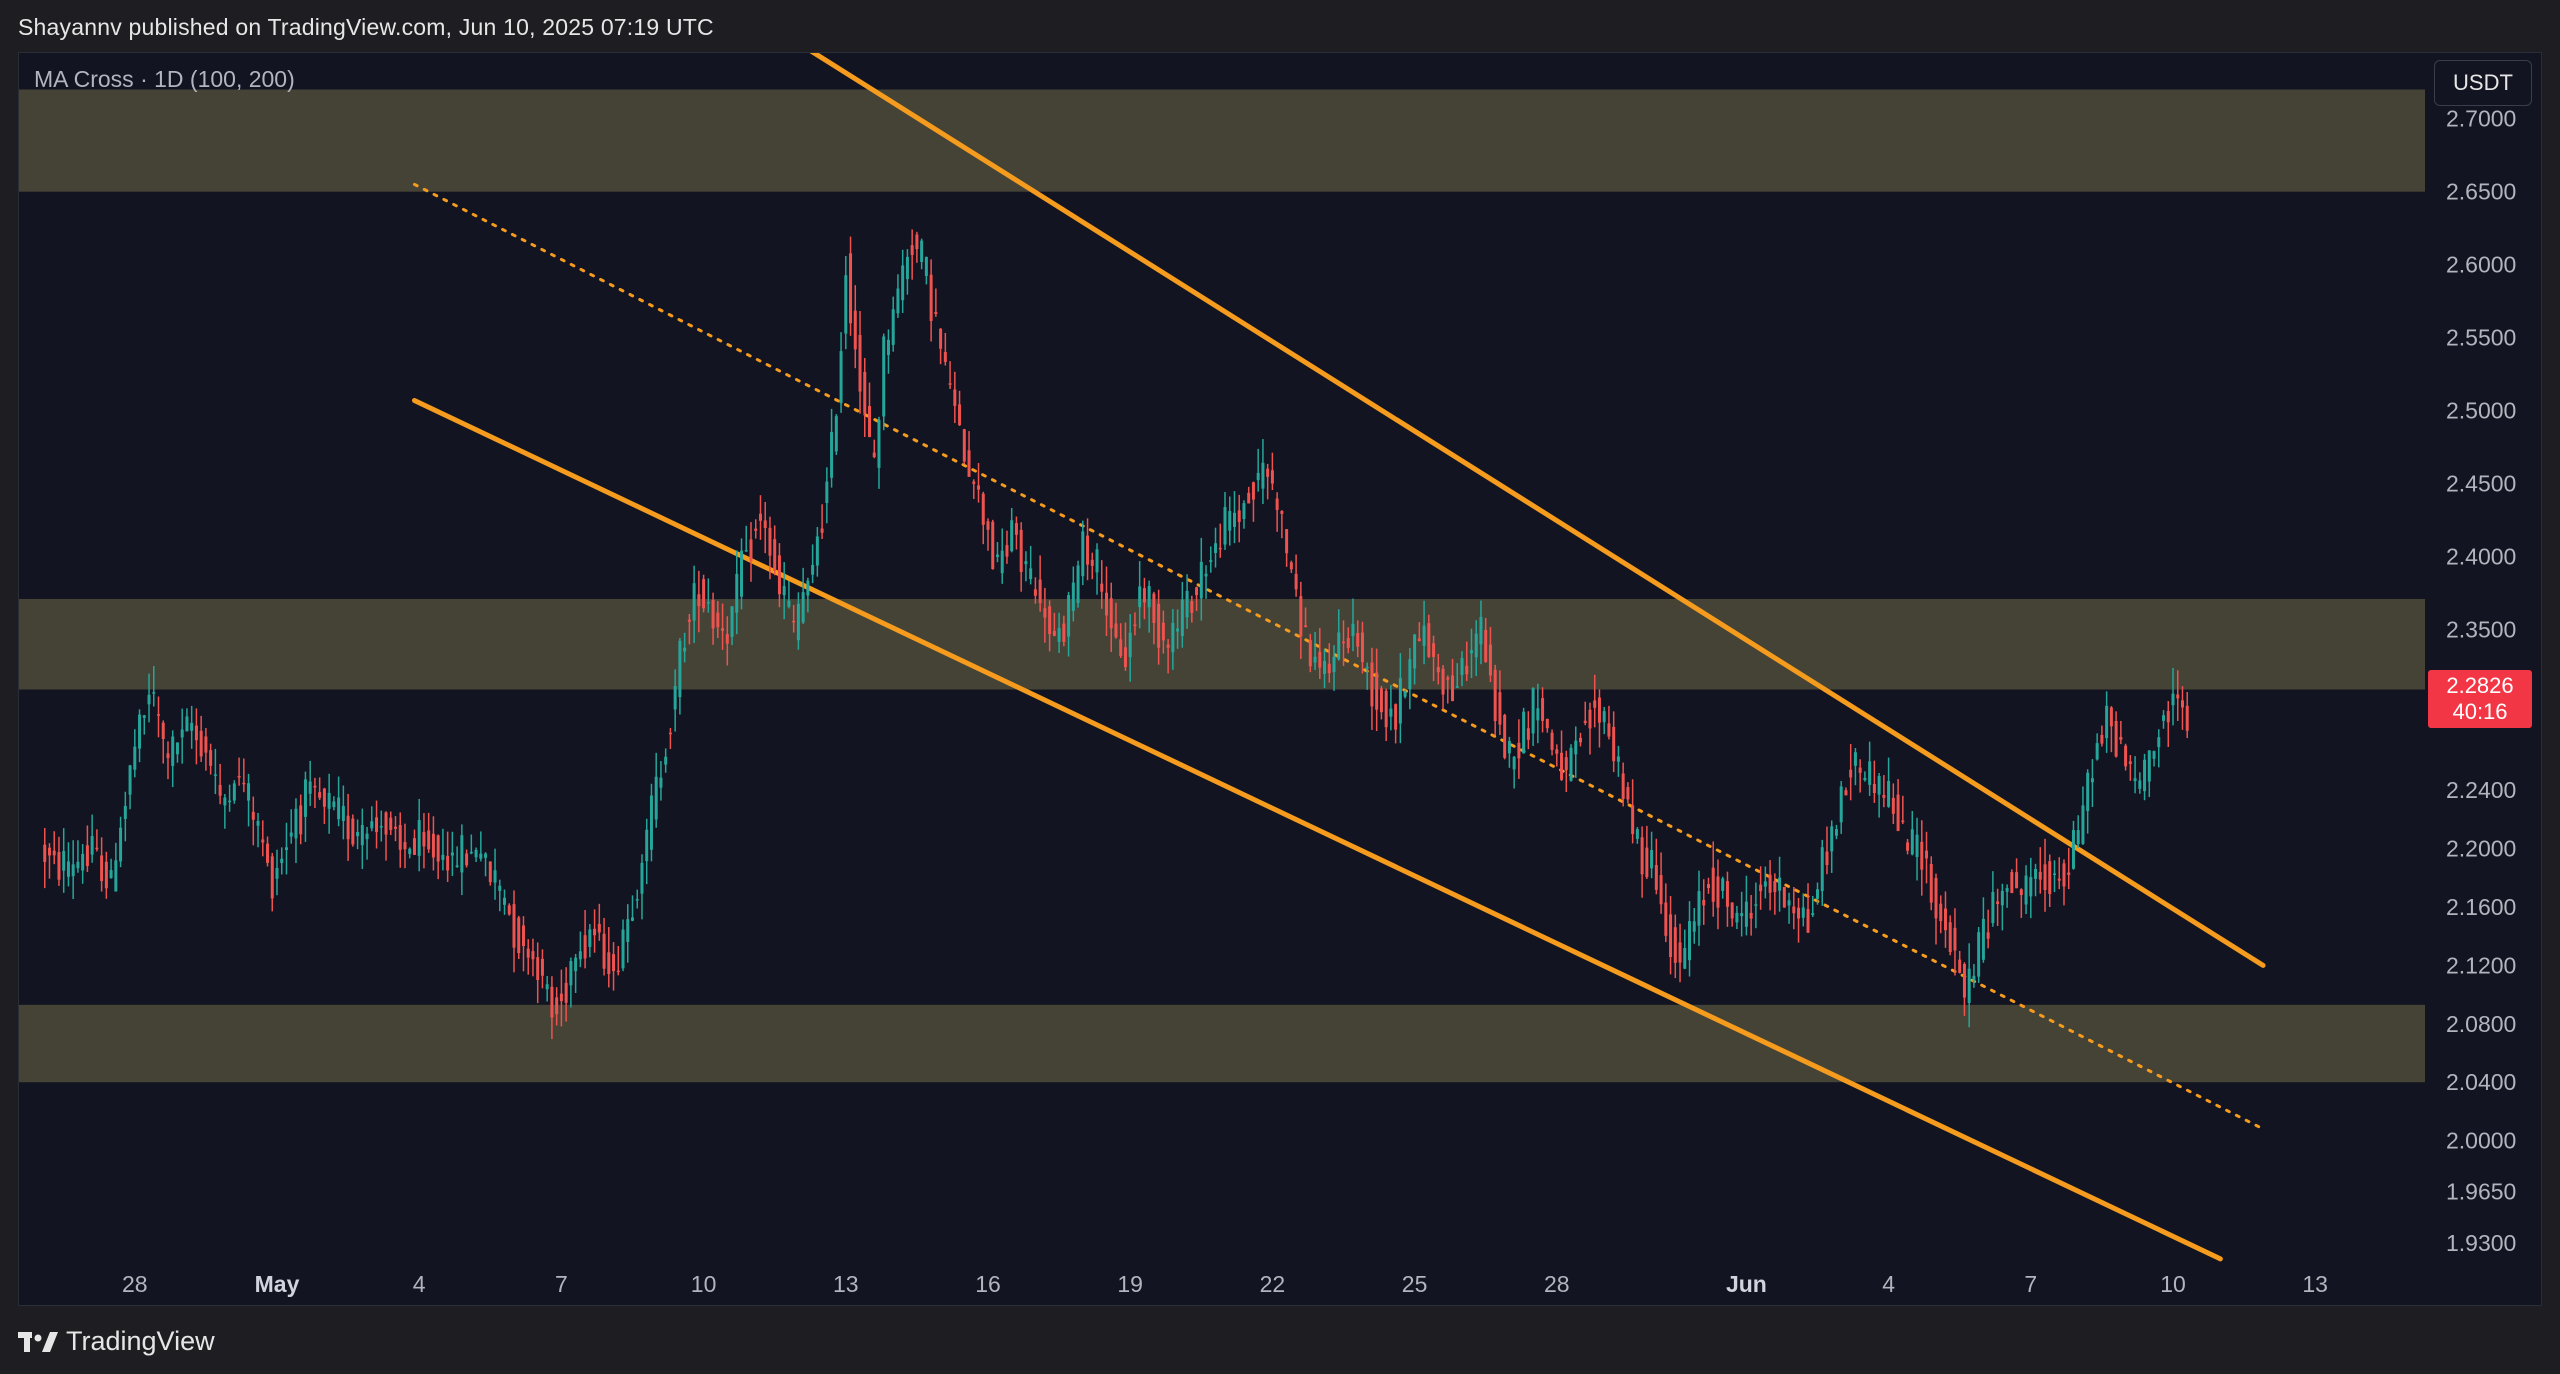 The width and height of the screenshot is (2560, 1374). I want to click on indicator-label: MA Cross · 1D (100, 200), so click(164, 79).